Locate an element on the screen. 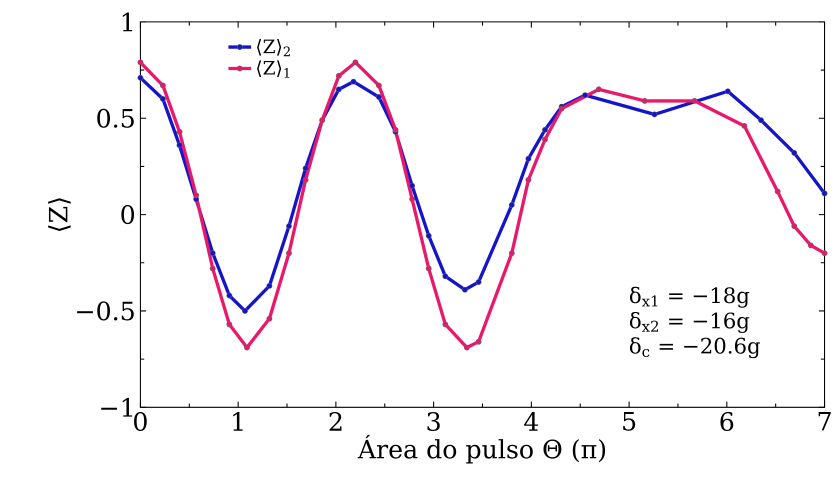  y-tick-label: 0 is located at coordinates (127, 214).